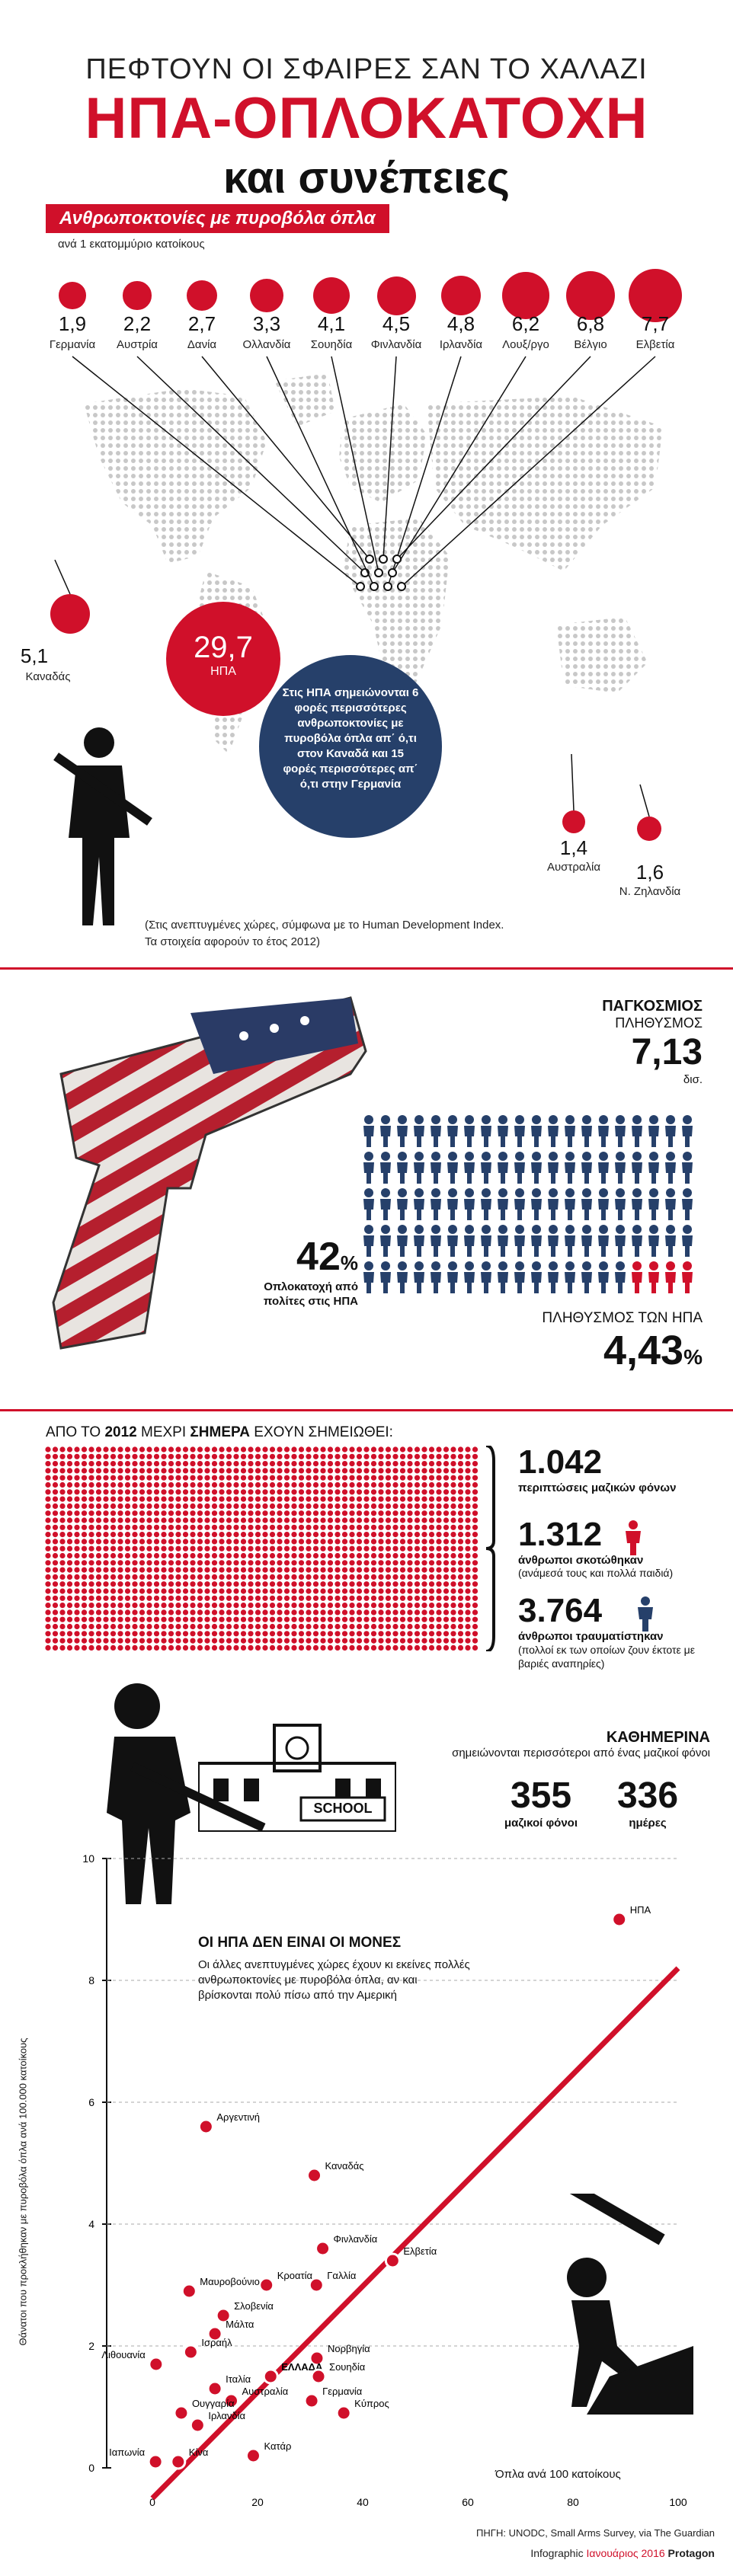 Image resolution: width=733 pixels, height=2576 pixels. What do you see at coordinates (383, 454) in the screenshot?
I see `europe-shape` at bounding box center [383, 454].